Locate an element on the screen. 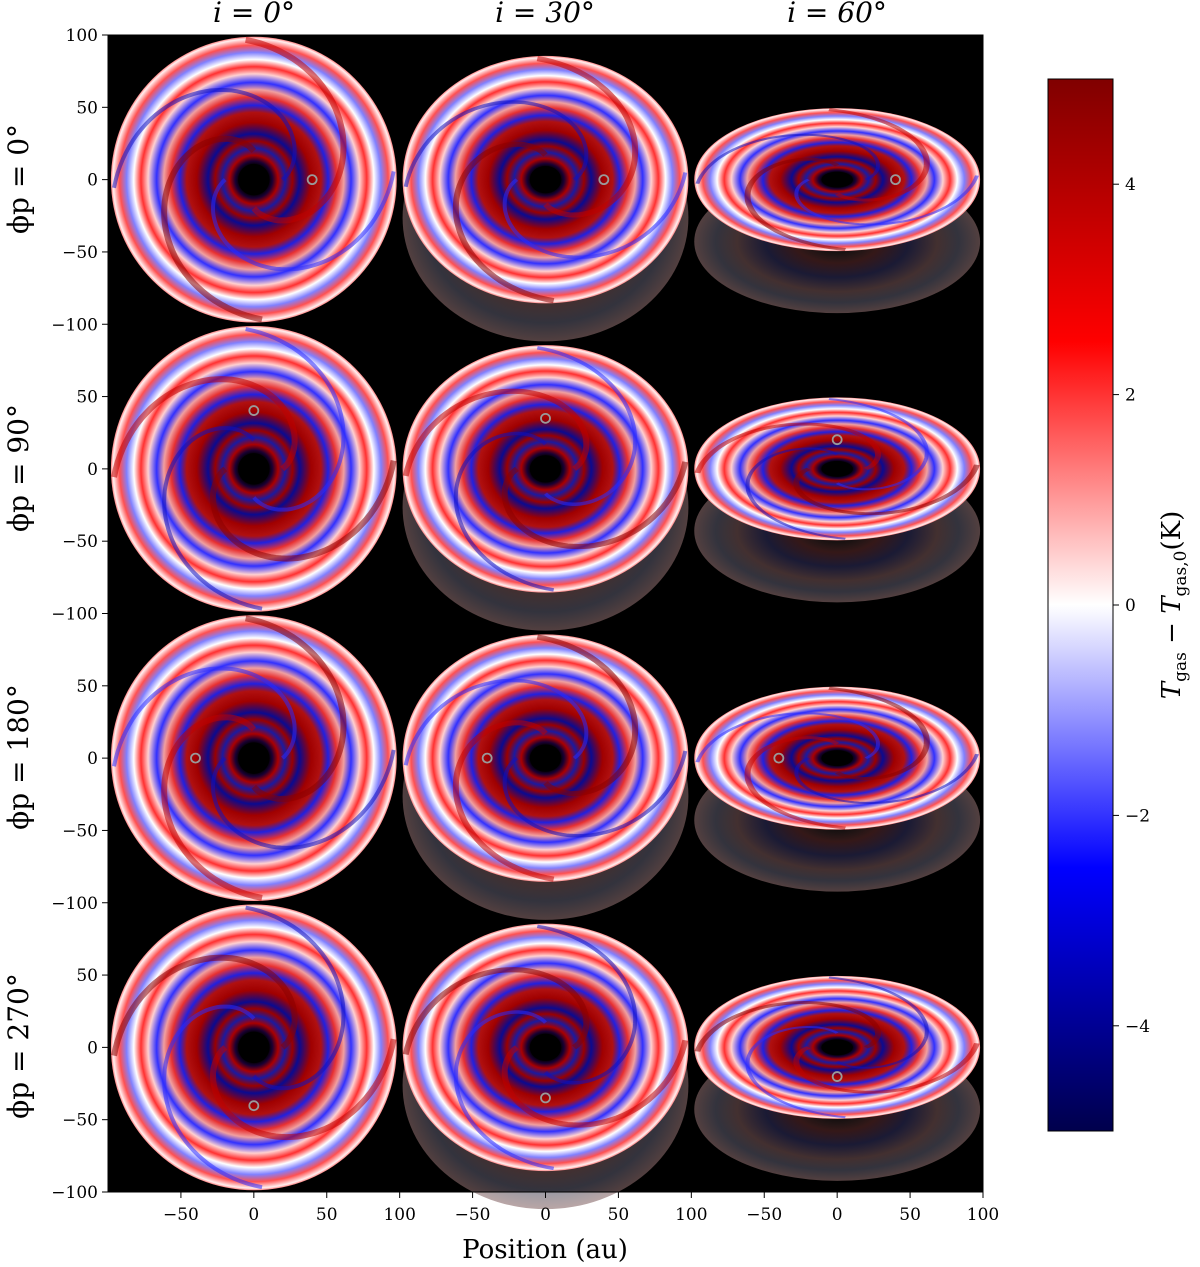 Image resolution: width=1200 pixels, height=1267 pixels. colorbar-label-mid: − T is located at coordinates (1172, 623).